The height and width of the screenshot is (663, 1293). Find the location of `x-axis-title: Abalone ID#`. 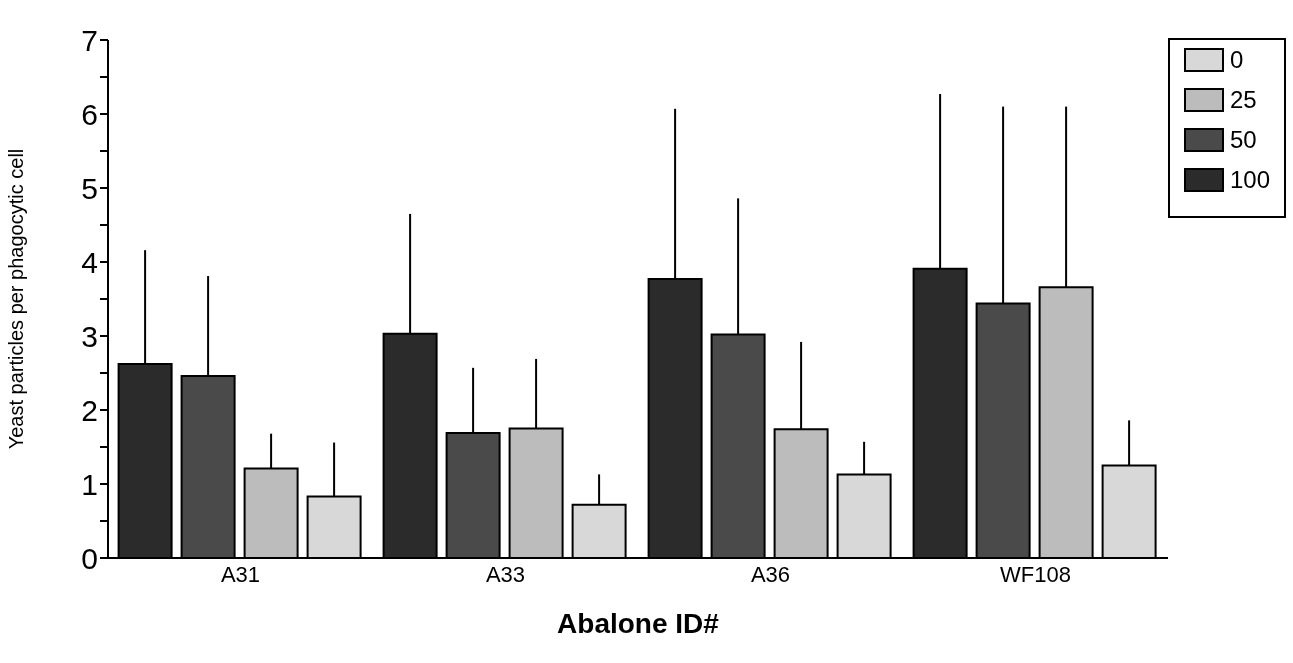

x-axis-title: Abalone ID# is located at coordinates (638, 623).